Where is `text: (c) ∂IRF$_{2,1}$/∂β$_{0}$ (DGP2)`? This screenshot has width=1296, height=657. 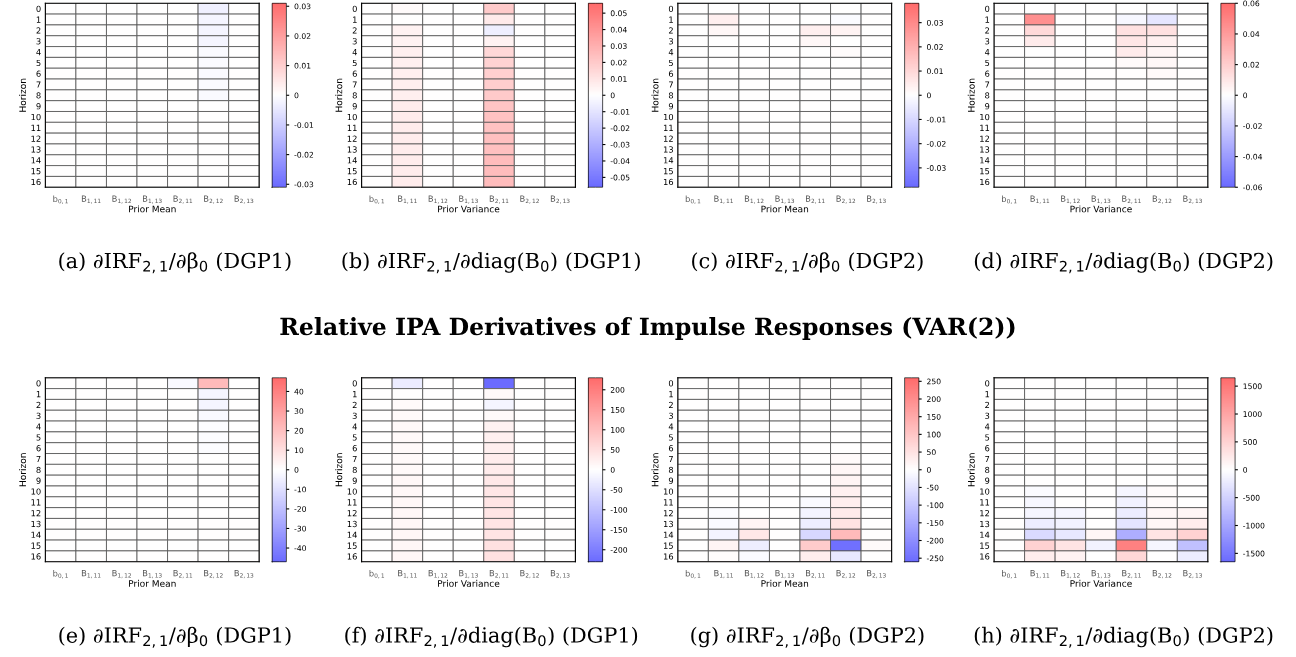
text: (c) ∂IRF$_{2,1}$/∂β$_{0}$ (DGP2) is located at coordinates (807, 263).